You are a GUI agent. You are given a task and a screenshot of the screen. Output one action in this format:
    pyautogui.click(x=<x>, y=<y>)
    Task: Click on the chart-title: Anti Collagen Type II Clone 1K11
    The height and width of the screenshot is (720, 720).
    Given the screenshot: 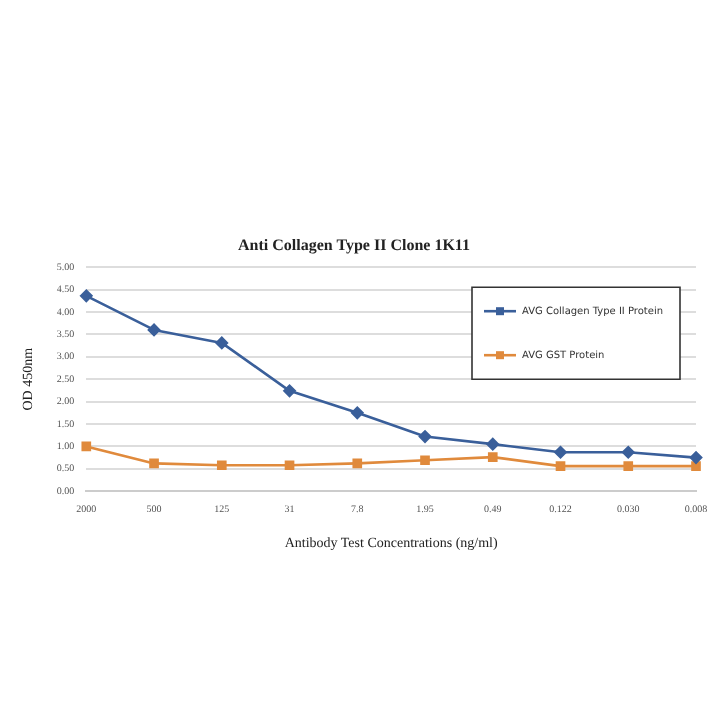 What is the action you would take?
    pyautogui.click(x=354, y=244)
    